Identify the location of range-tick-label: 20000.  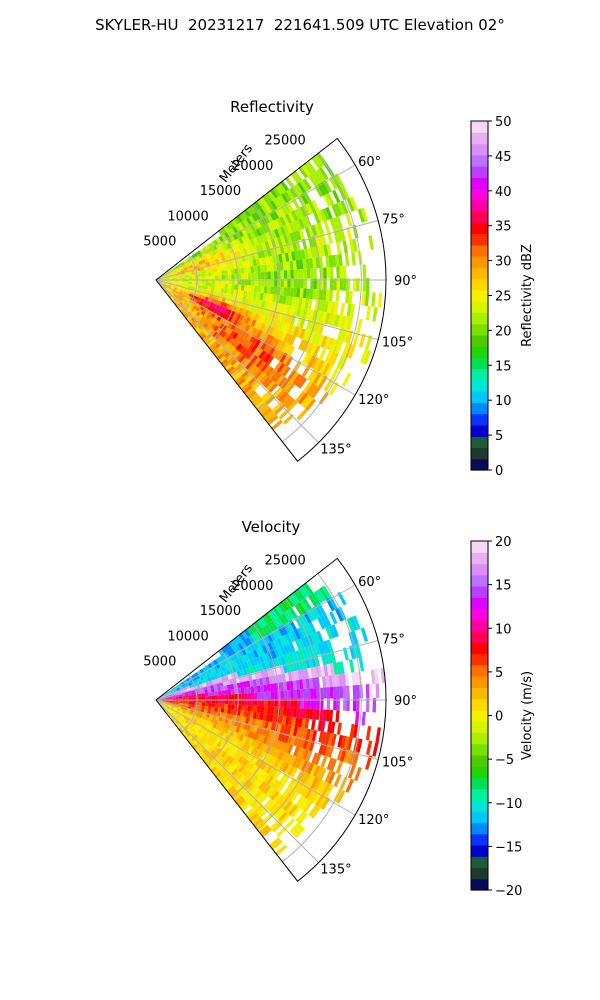
(252, 166).